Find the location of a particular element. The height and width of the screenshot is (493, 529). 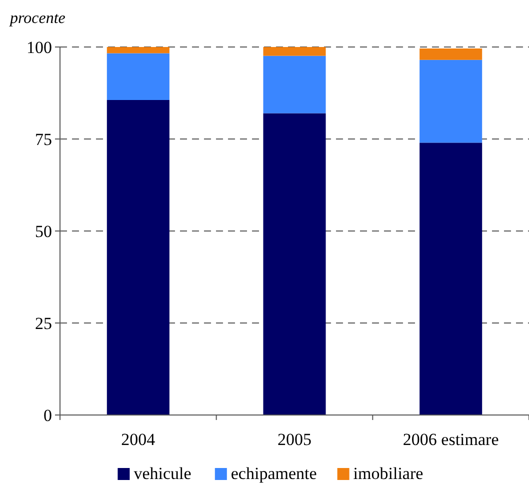

y-tick-label: 100 is located at coordinates (39, 47).